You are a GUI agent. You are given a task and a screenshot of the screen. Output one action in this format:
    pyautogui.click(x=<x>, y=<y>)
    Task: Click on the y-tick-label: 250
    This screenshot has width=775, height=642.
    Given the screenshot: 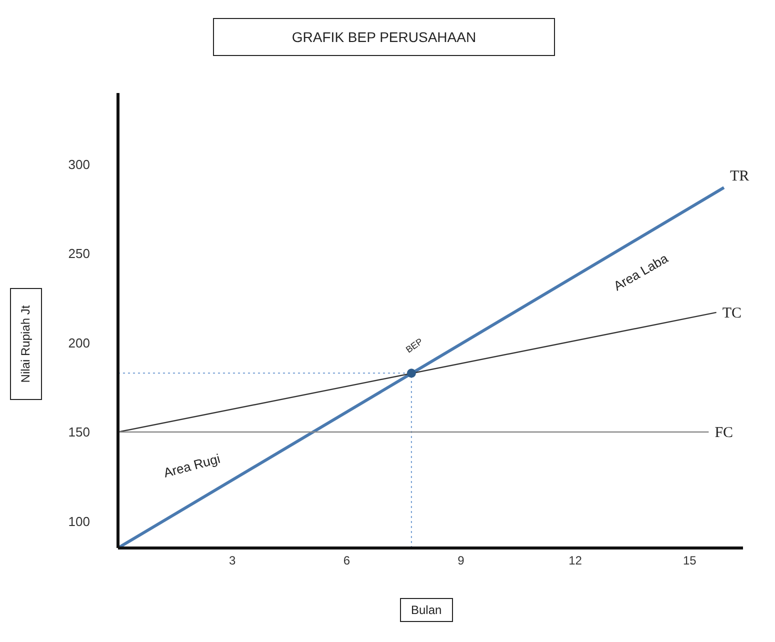 What is the action you would take?
    pyautogui.click(x=79, y=254)
    